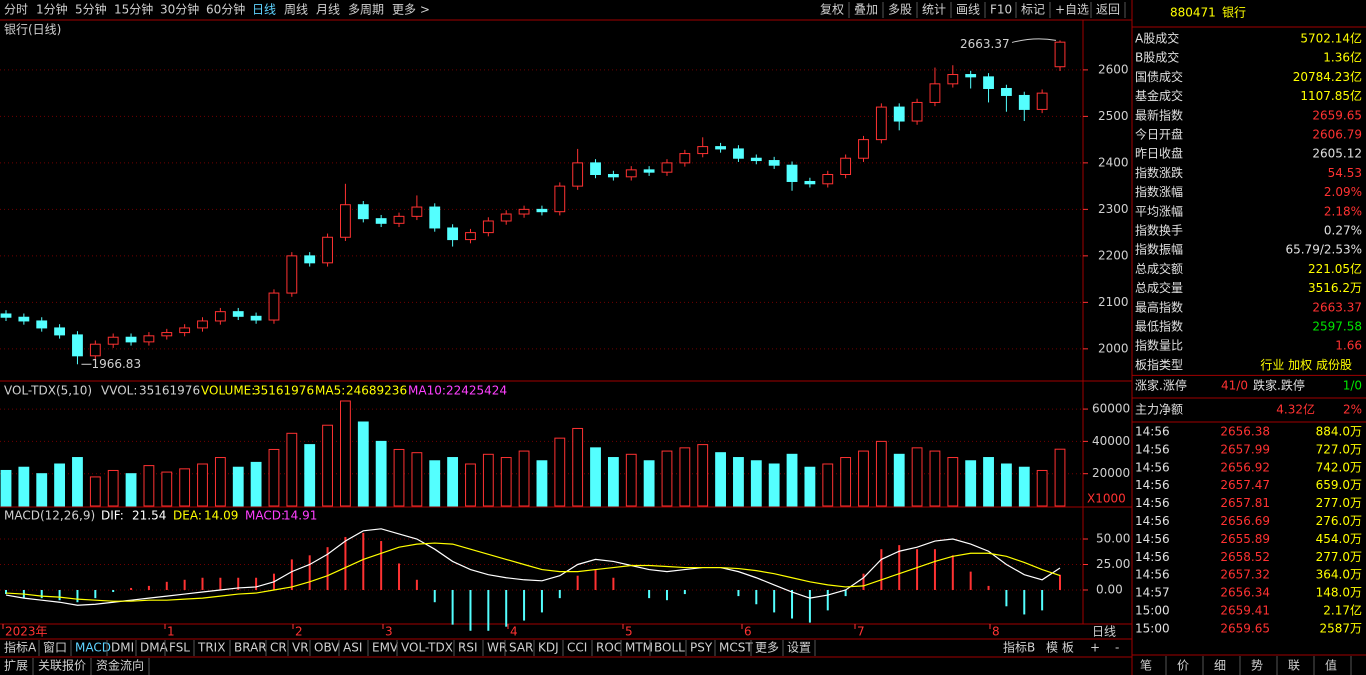  I want to click on indicator-tab: MTM, so click(639, 648).